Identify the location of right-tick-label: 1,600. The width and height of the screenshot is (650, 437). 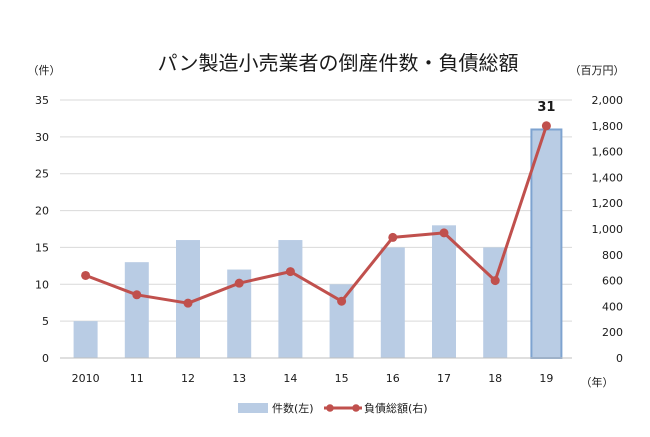
(608, 152).